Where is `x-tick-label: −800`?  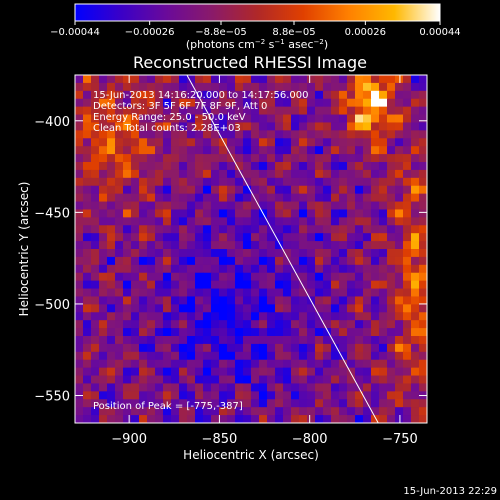 x-tick-label: −800 is located at coordinates (310, 439).